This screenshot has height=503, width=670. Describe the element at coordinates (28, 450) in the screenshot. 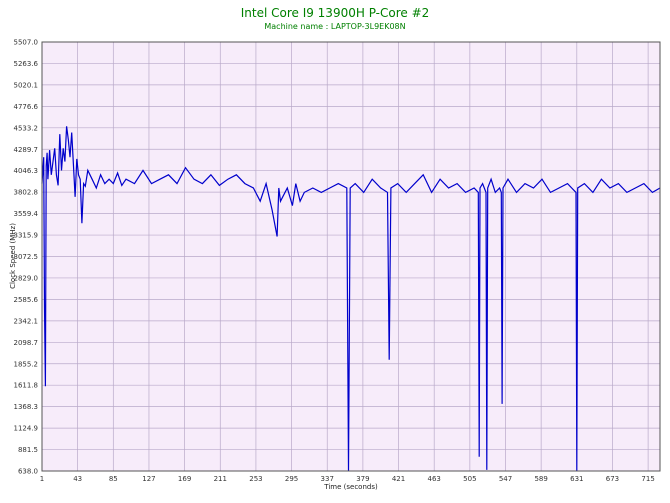

I see `y-tick-label: 881.5` at that location.